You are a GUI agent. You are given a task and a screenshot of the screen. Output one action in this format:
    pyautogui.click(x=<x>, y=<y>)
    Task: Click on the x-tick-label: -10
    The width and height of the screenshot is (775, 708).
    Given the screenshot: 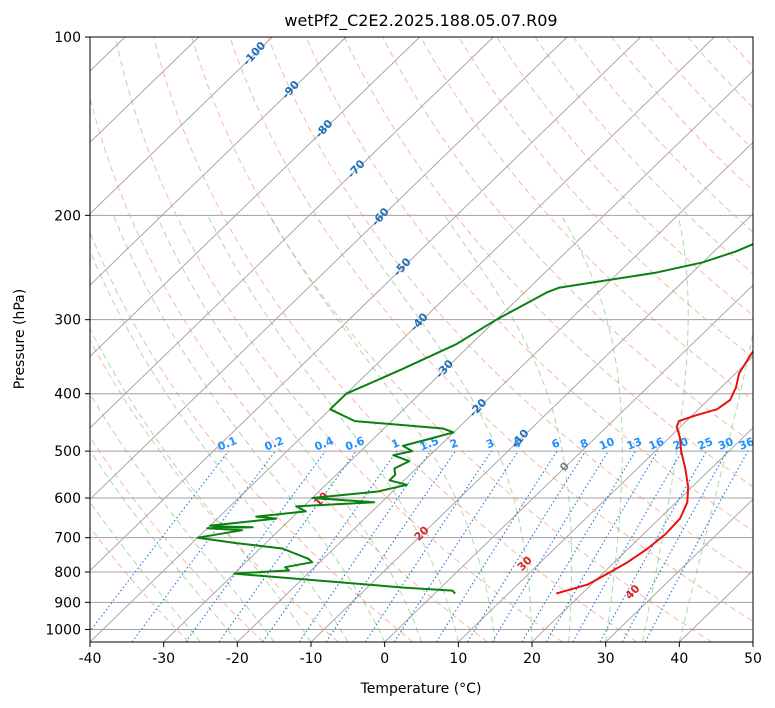 What is the action you would take?
    pyautogui.click(x=311, y=659)
    